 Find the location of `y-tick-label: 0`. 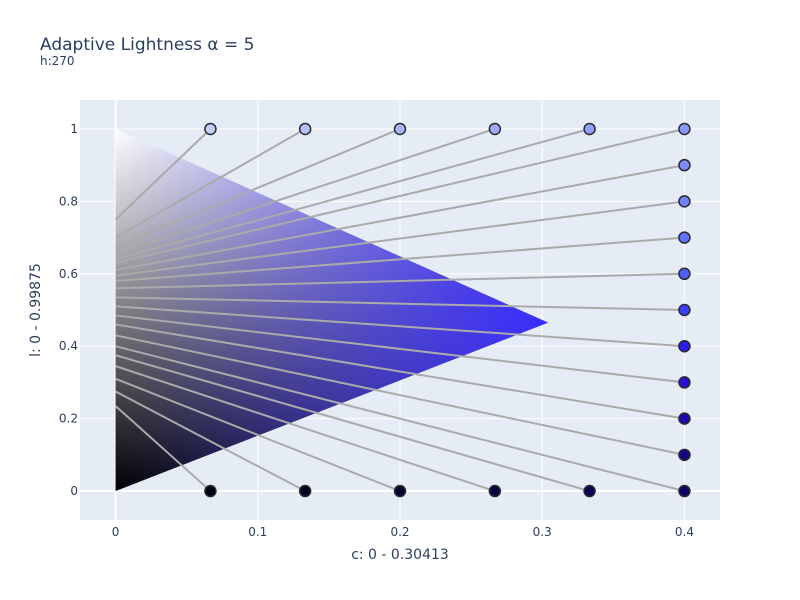

y-tick-label: 0 is located at coordinates (74, 491).